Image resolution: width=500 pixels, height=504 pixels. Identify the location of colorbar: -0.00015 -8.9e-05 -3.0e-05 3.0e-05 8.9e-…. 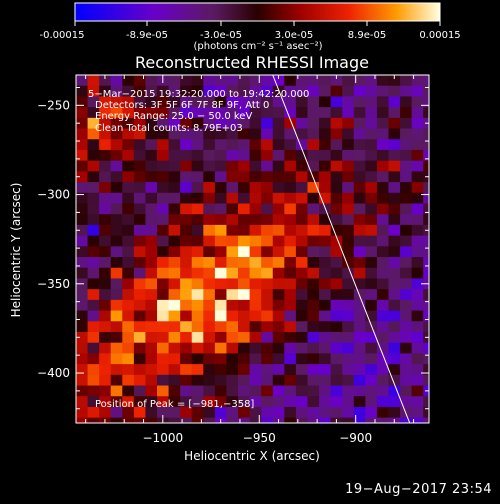
(250, 27).